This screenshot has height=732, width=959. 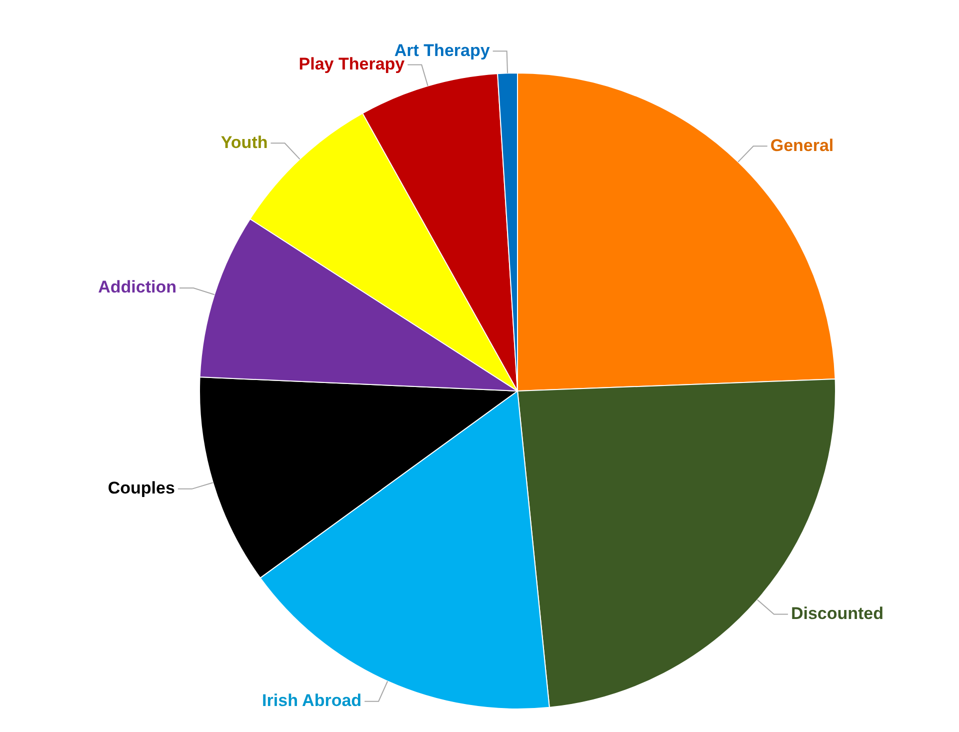 What do you see at coordinates (802, 145) in the screenshot?
I see `slice-label: General` at bounding box center [802, 145].